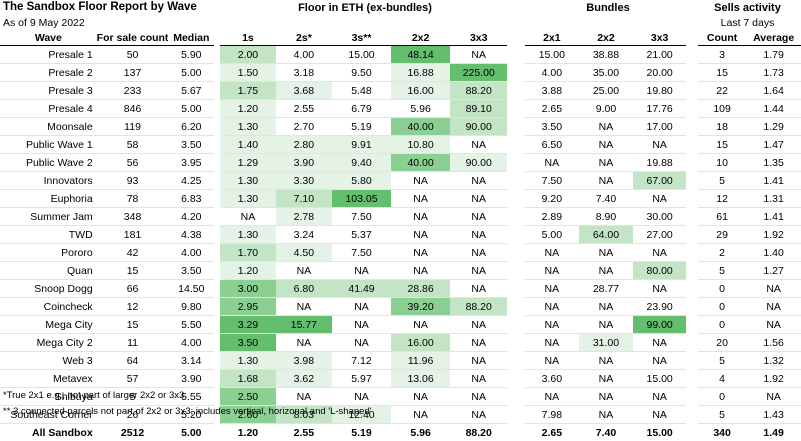 This screenshot has height=441, width=801. Describe the element at coordinates (478, 73) in the screenshot. I see `cell-floor-3x3: 225.00` at that location.